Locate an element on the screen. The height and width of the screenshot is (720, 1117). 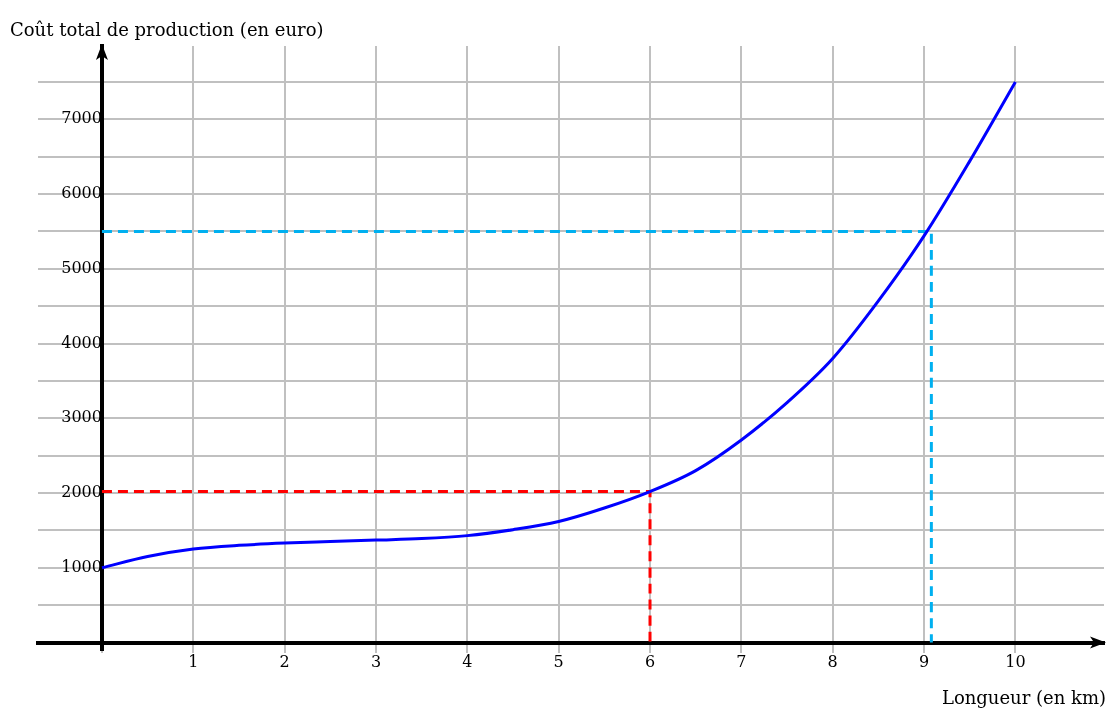
y-tick-label: 1000 is located at coordinates (81, 566).